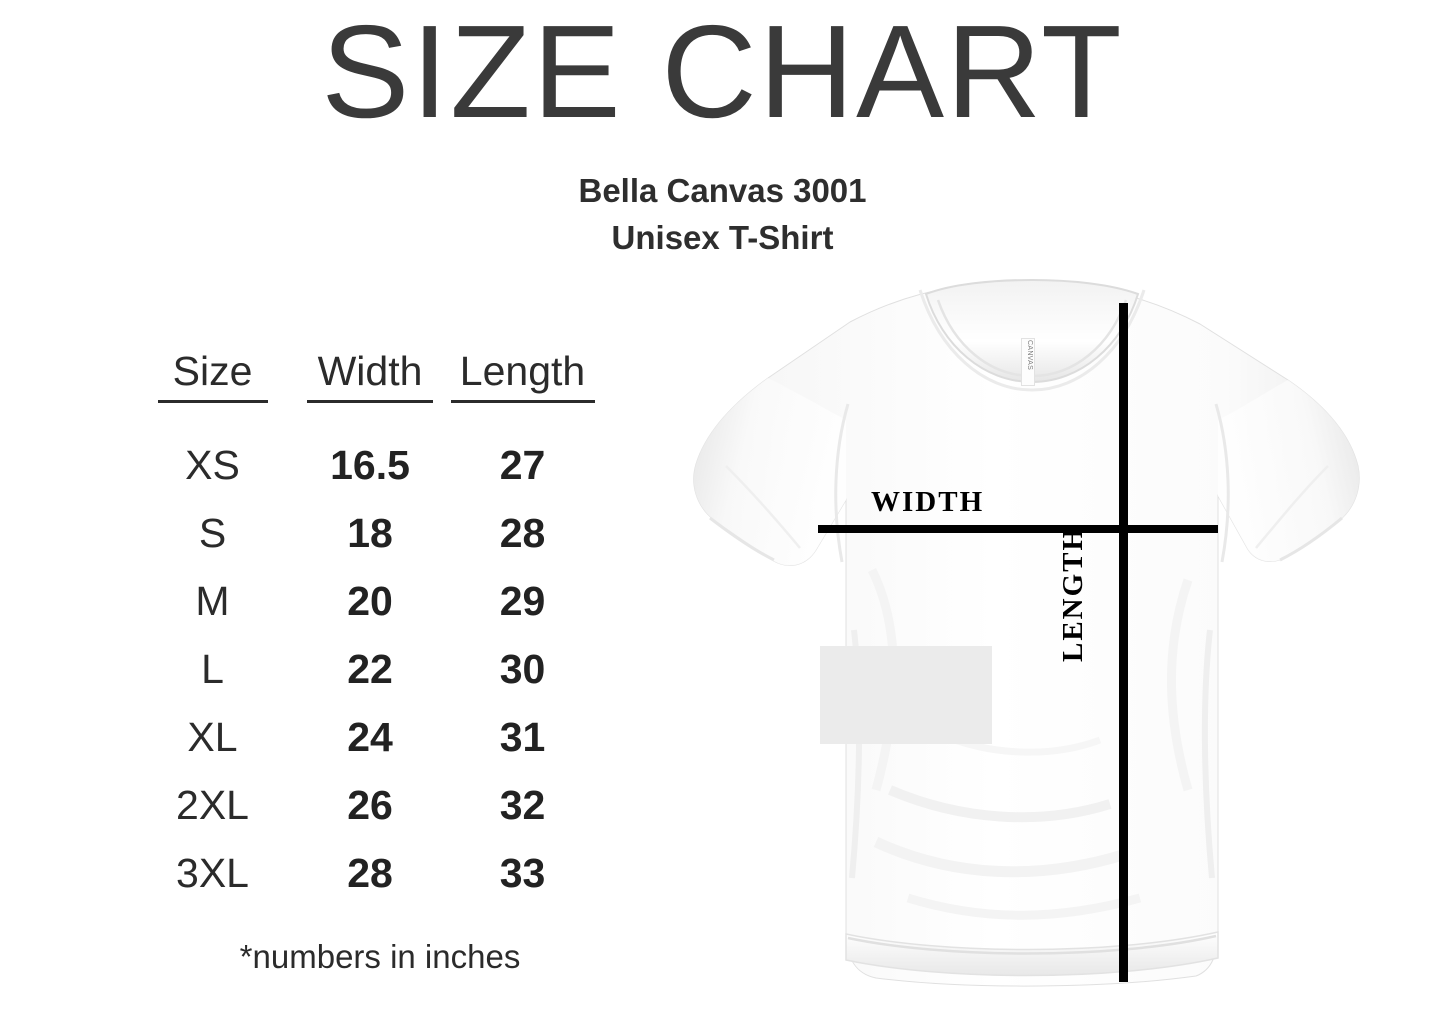 The height and width of the screenshot is (1016, 1445). I want to click on cell-size: XS, so click(212, 465).